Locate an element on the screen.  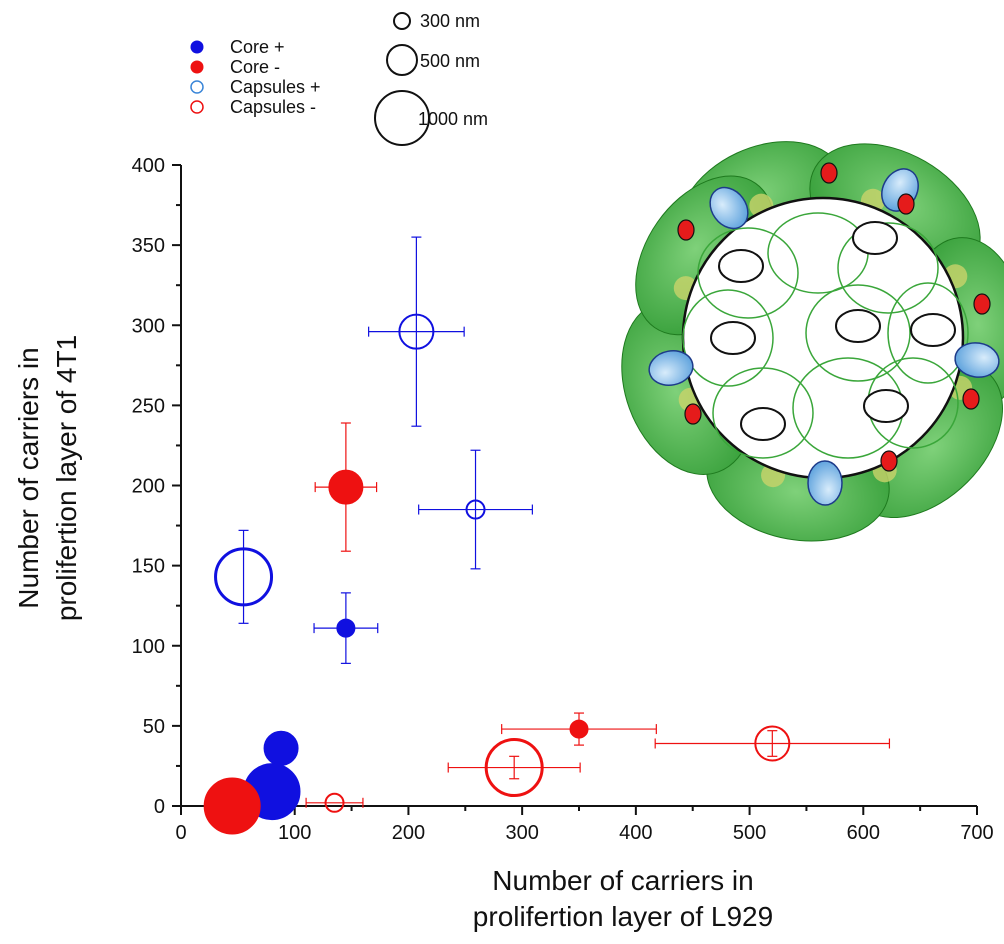
legend-entry: Capsules + is located at coordinates (255, 87).